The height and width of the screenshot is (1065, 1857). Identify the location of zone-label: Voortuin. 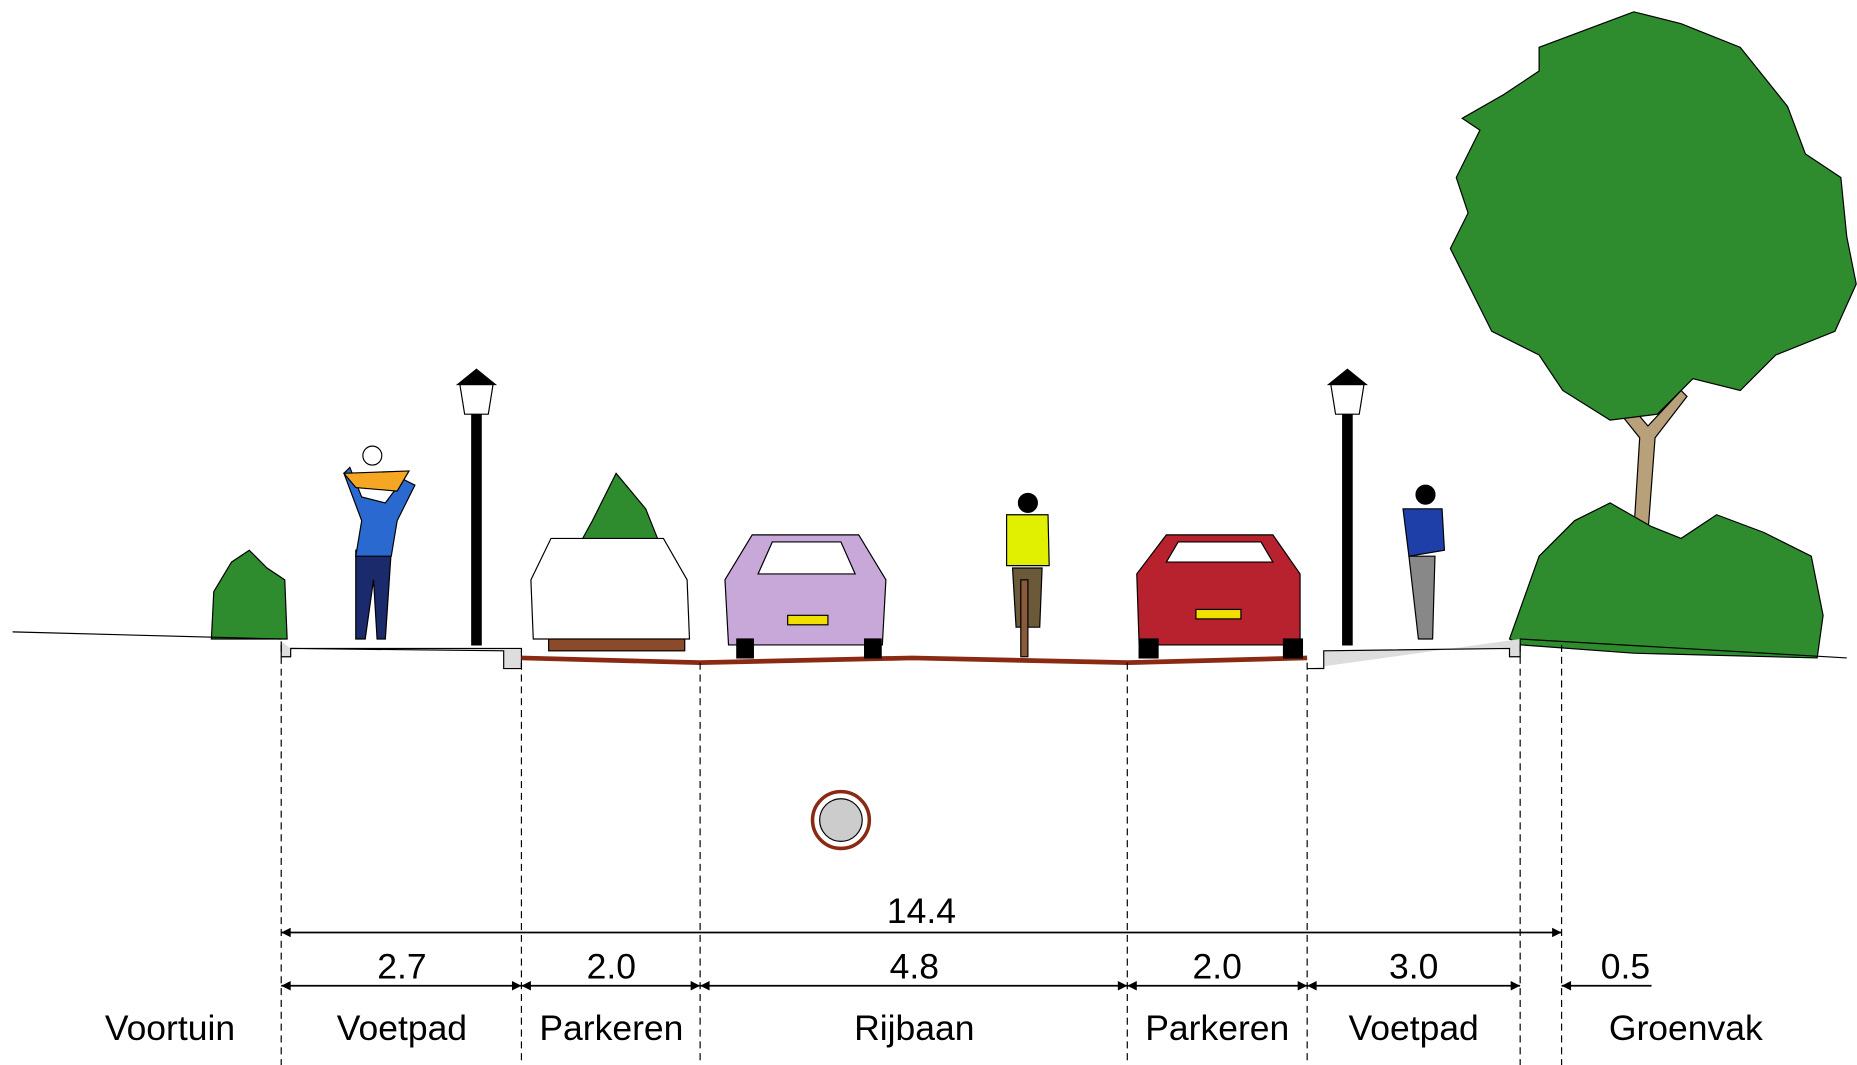
(170, 1028).